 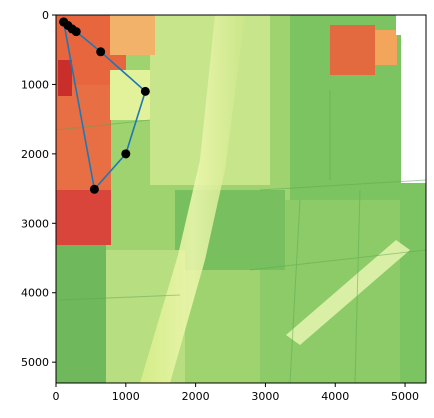 What do you see at coordinates (35, 154) in the screenshot?
I see `y-tick-label: 2000` at bounding box center [35, 154].